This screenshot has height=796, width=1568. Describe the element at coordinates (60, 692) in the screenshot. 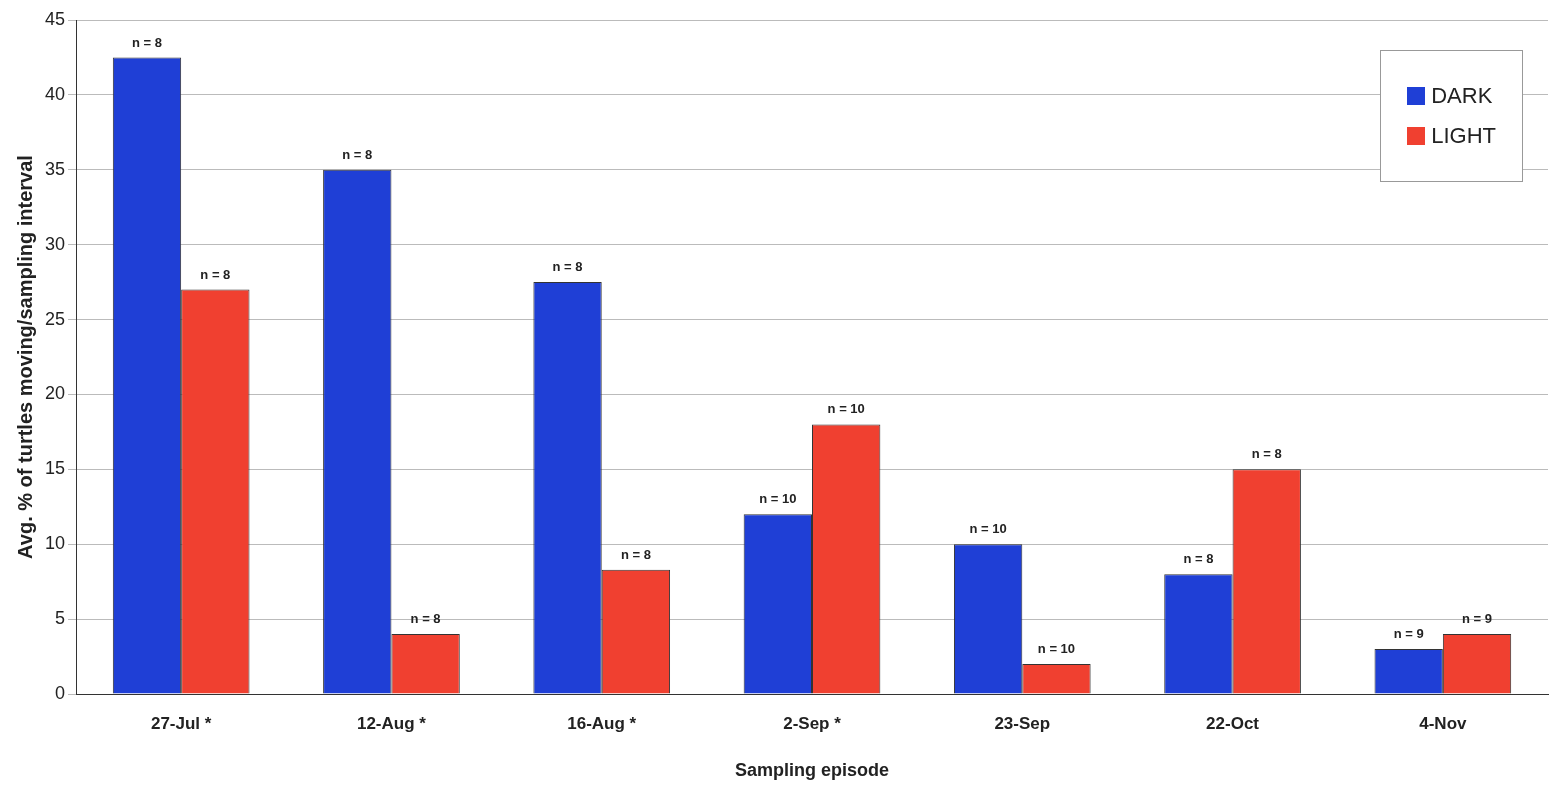

I see `y-tick-label: 0` at that location.